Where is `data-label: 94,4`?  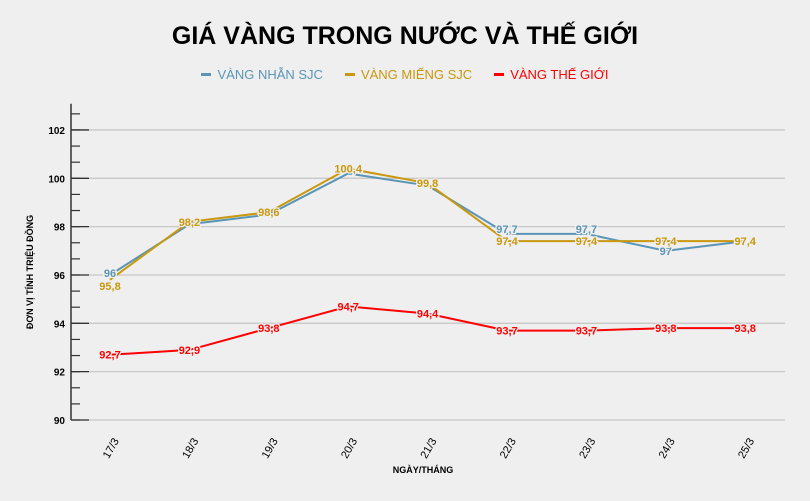 data-label: 94,4 is located at coordinates (428, 315).